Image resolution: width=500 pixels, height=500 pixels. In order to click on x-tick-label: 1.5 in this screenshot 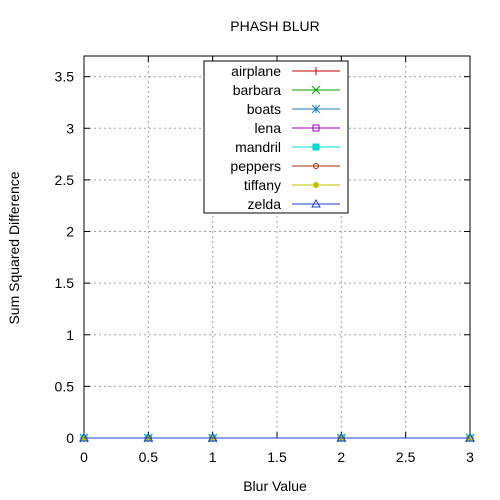, I will do `click(277, 457)`.